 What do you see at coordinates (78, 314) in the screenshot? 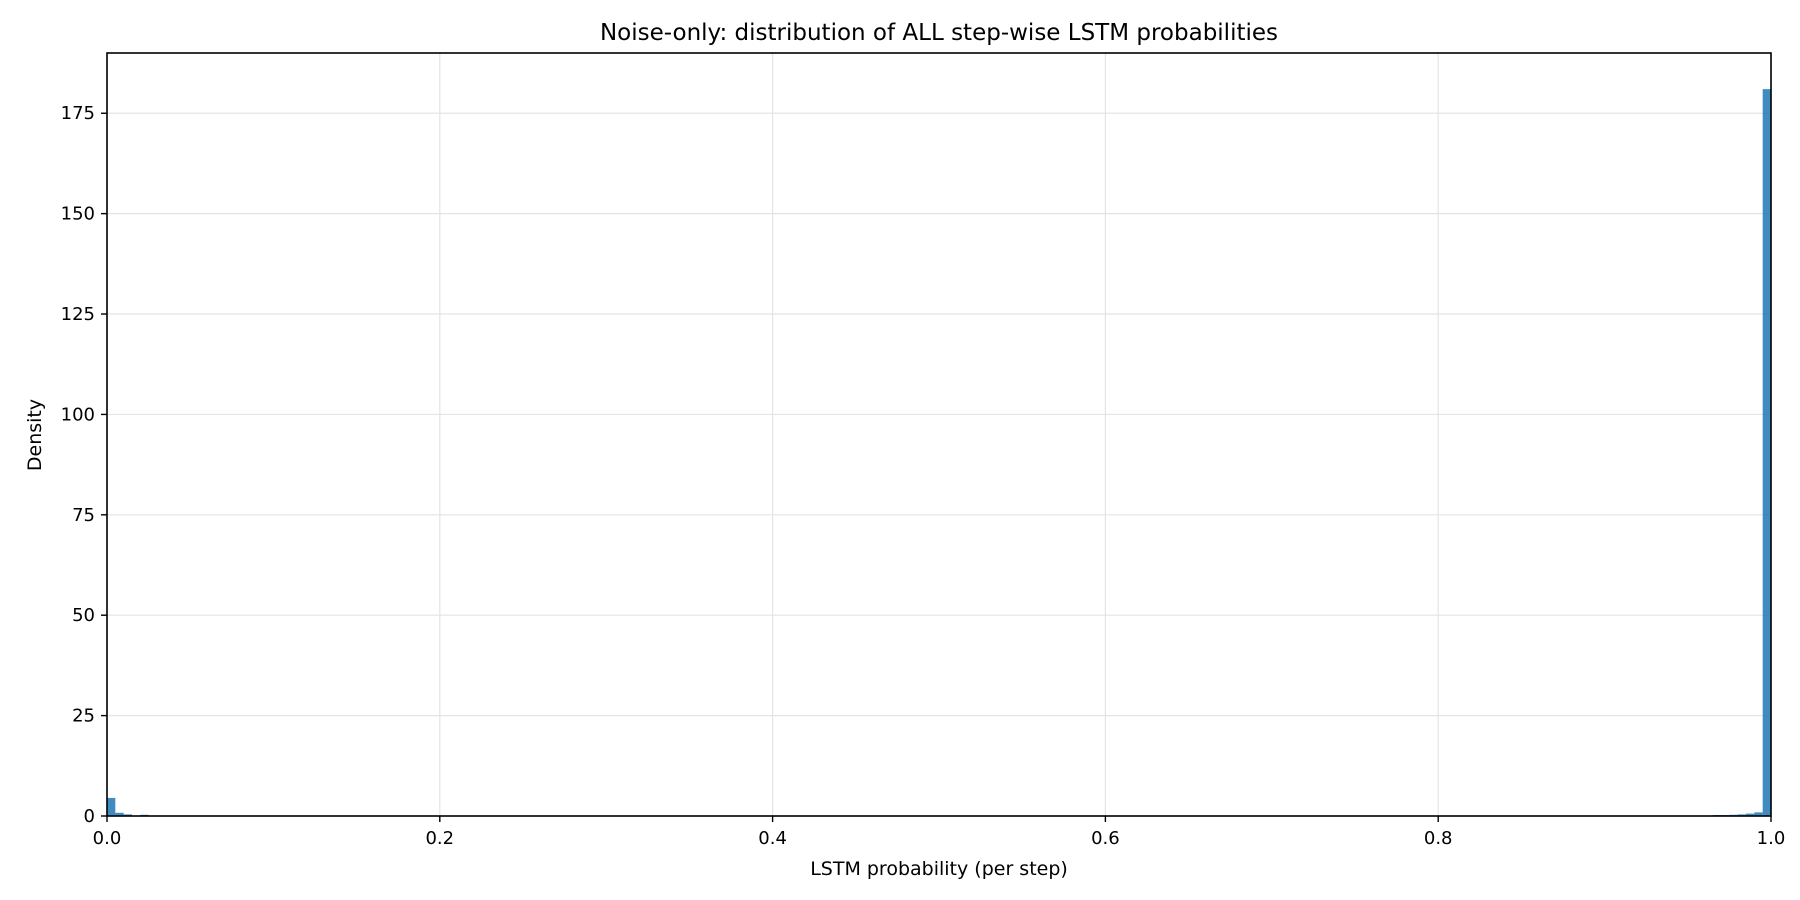
I see `y-tick-label: 125` at bounding box center [78, 314].